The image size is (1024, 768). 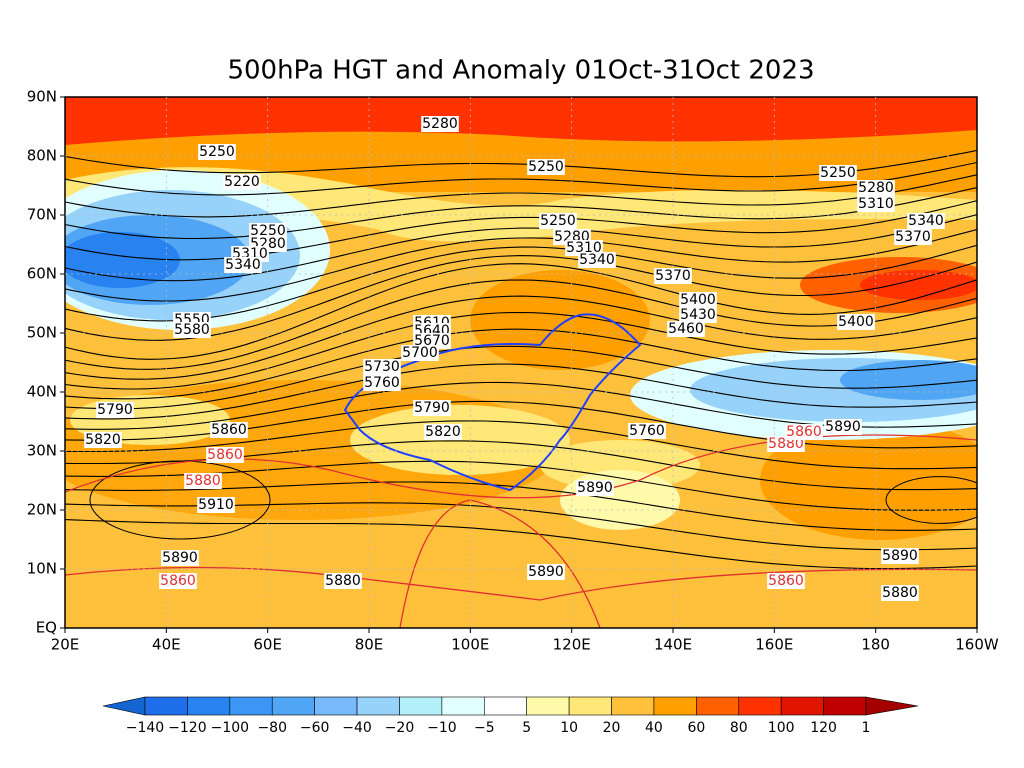 What do you see at coordinates (520, 71) in the screenshot?
I see `title: 500hPa HGT and Anomaly 01Oct-31Oct 2023` at bounding box center [520, 71].